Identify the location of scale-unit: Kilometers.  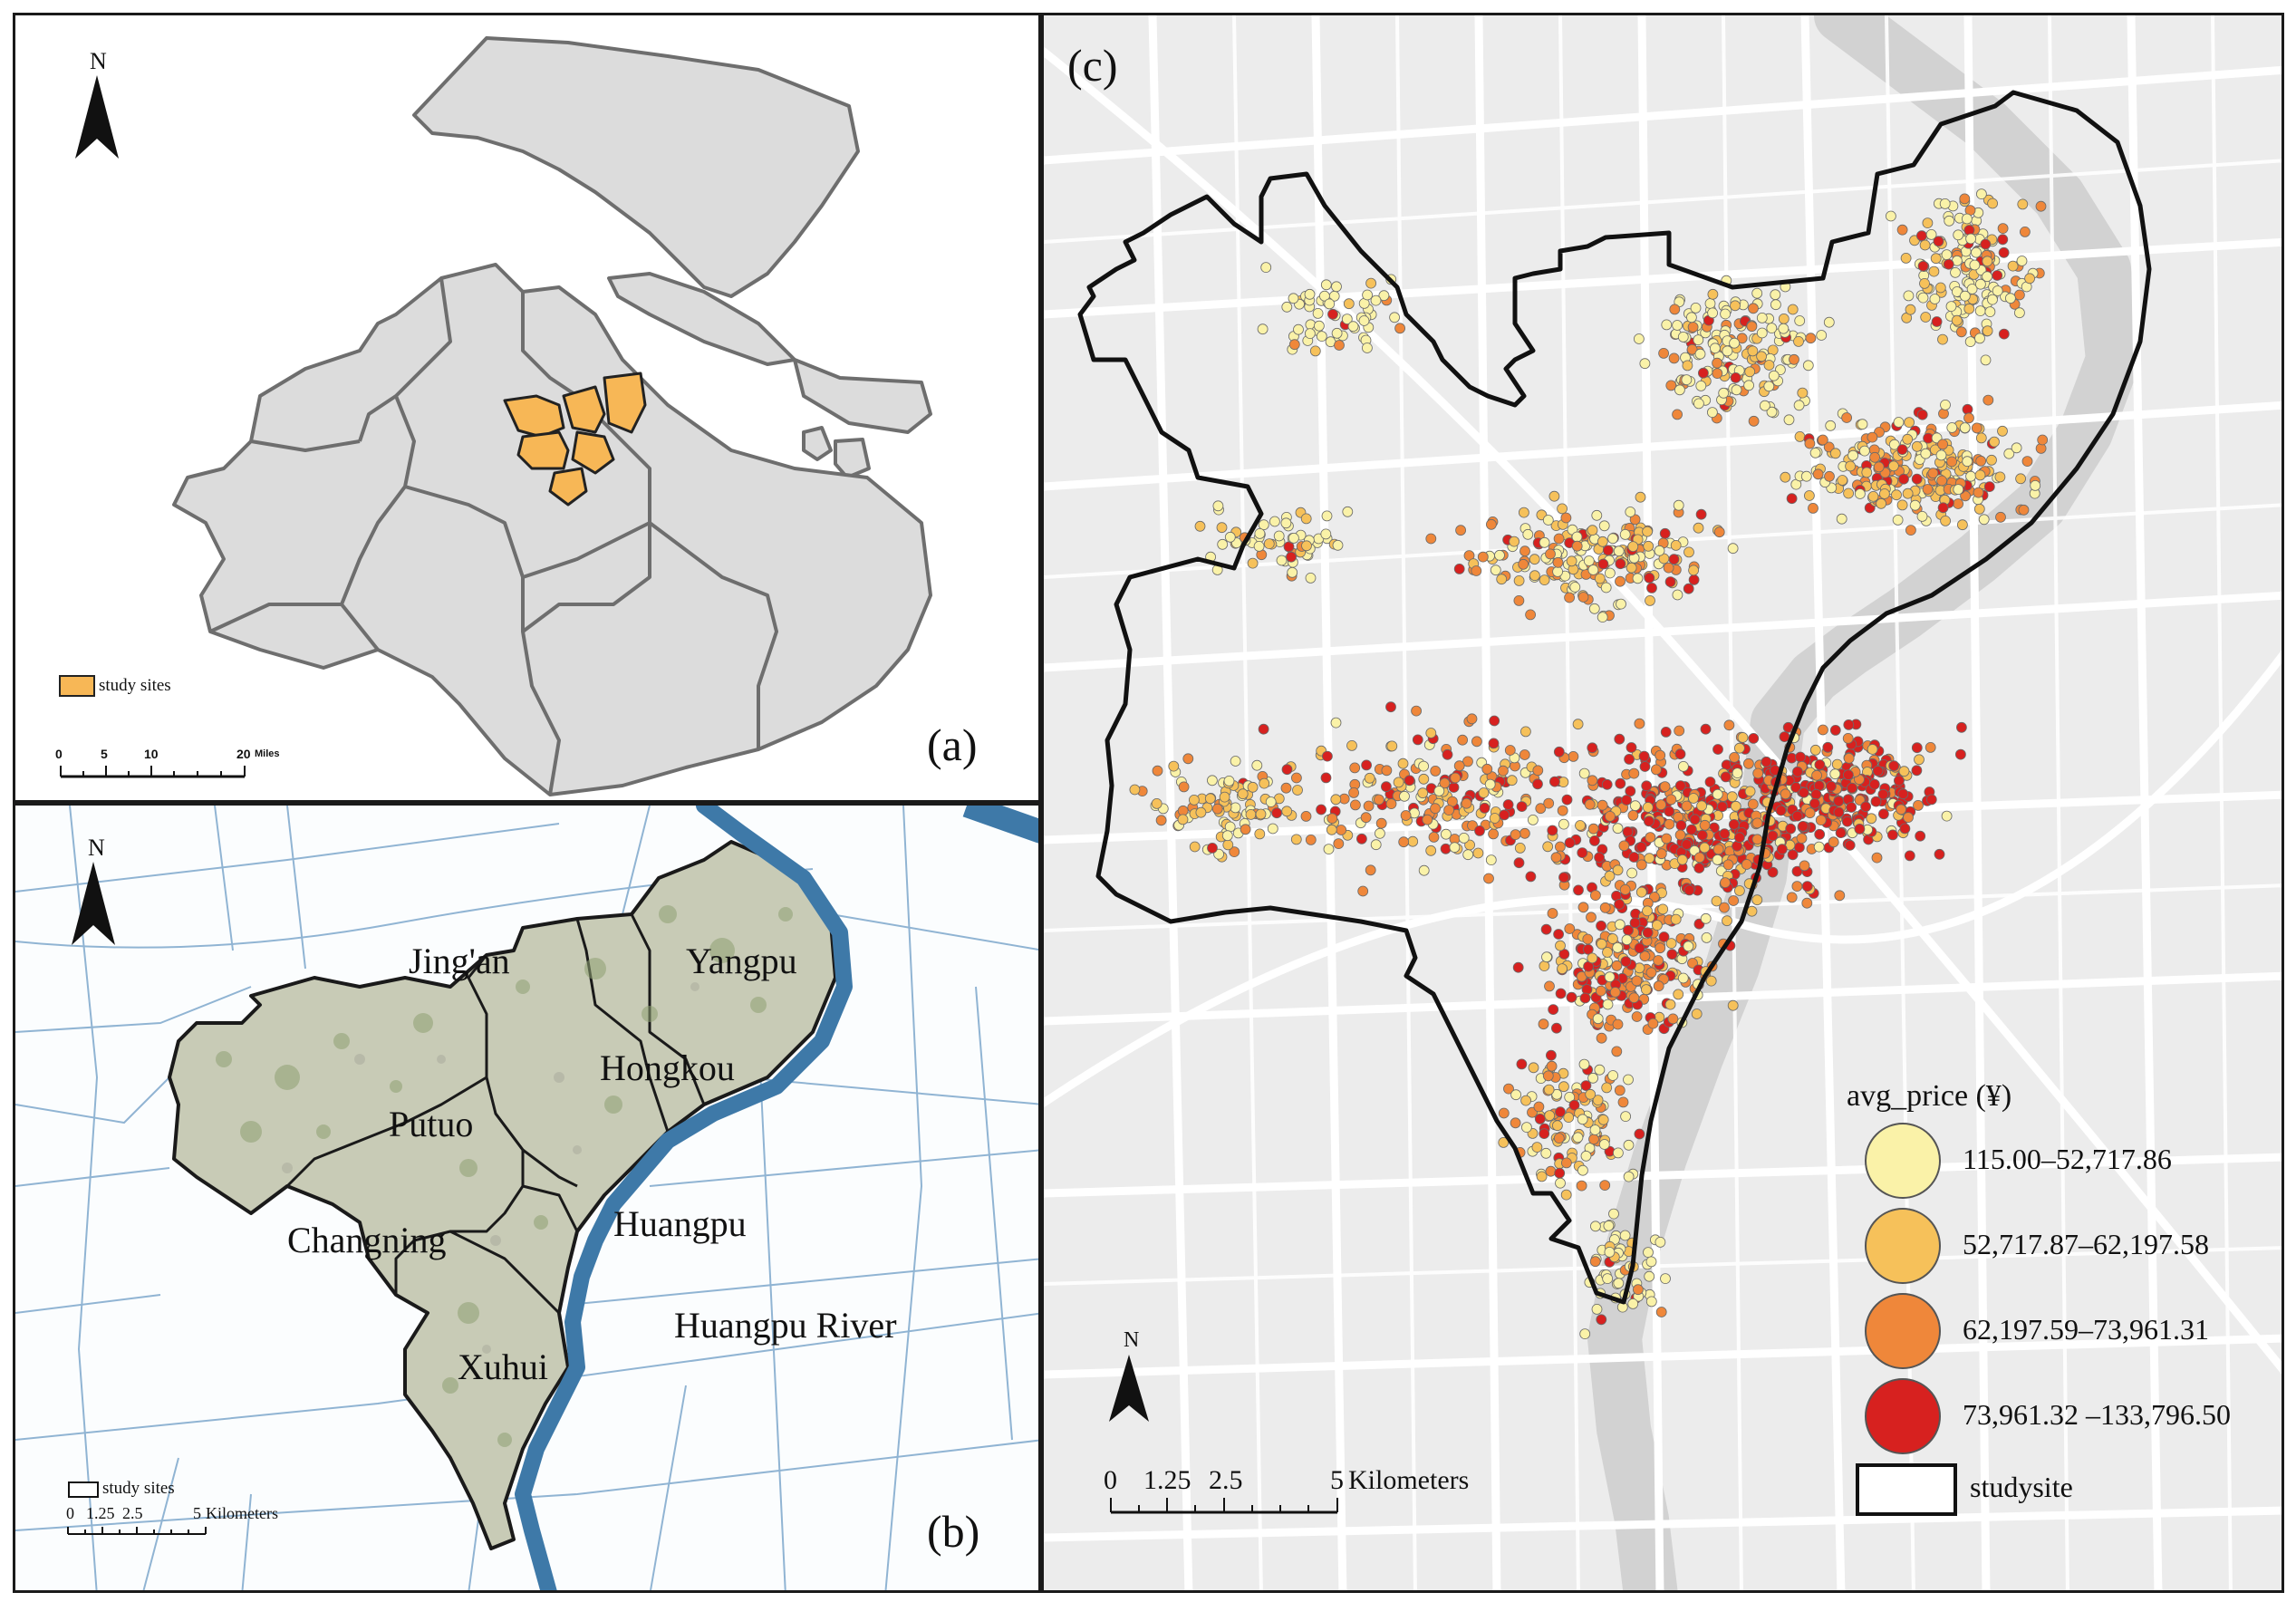
(1409, 1480).